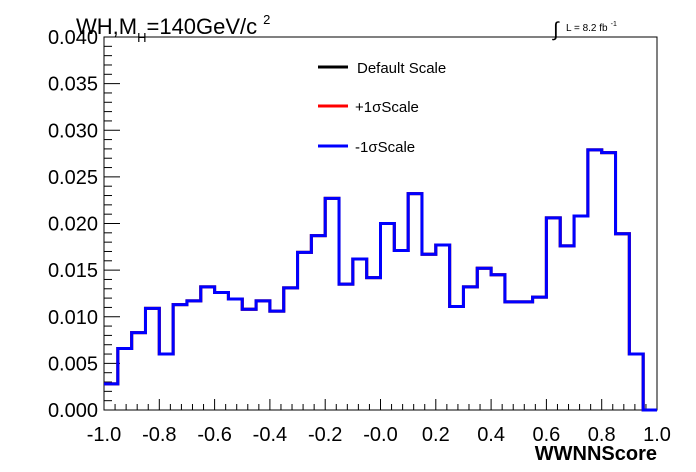  Describe the element at coordinates (73, 271) in the screenshot. I see `y-tick-label: 0.015` at that location.